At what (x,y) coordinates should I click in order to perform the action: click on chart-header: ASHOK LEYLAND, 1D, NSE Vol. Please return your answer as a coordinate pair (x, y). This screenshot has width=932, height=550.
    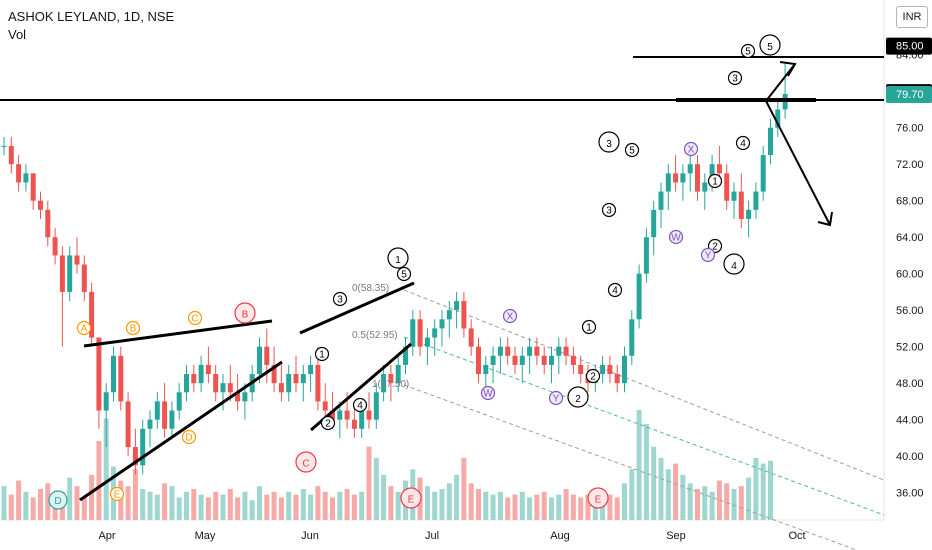
    Looking at the image, I should click on (91, 26).